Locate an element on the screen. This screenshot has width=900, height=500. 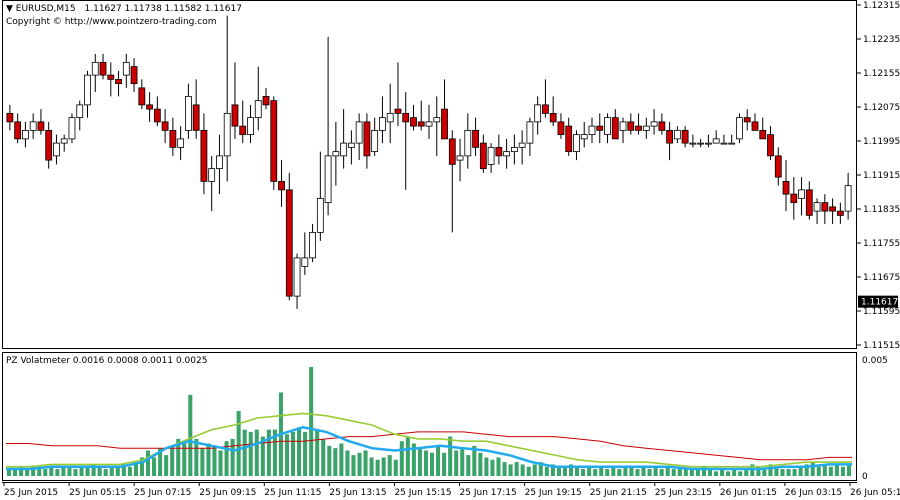
price-tick-label: 1.12235 is located at coordinates (881, 40).